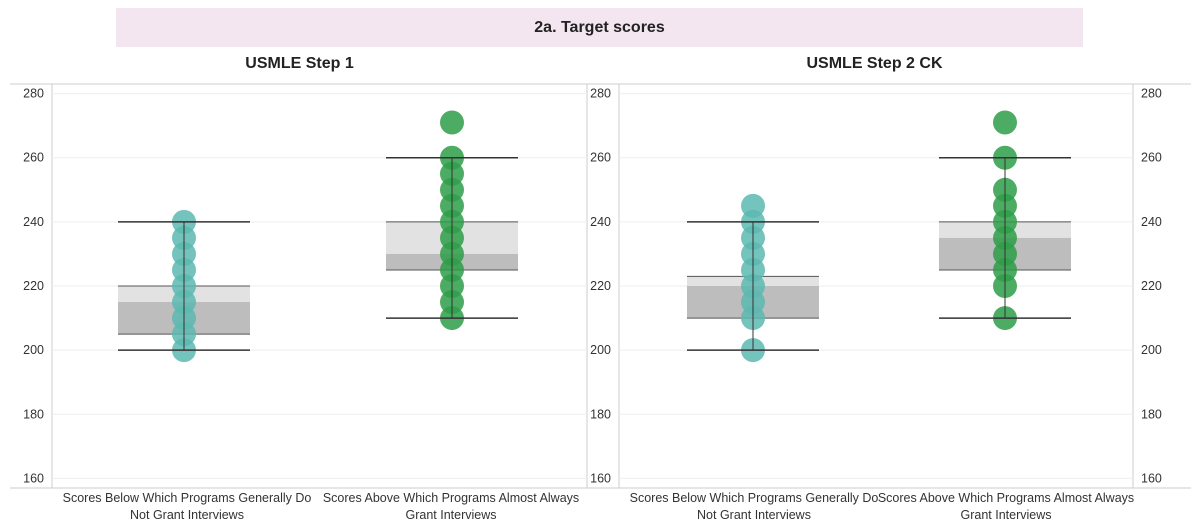 The image size is (1201, 532). Describe the element at coordinates (600, 350) in the screenshot. I see `y-tick-label-step2ck-left-200: 200` at that location.